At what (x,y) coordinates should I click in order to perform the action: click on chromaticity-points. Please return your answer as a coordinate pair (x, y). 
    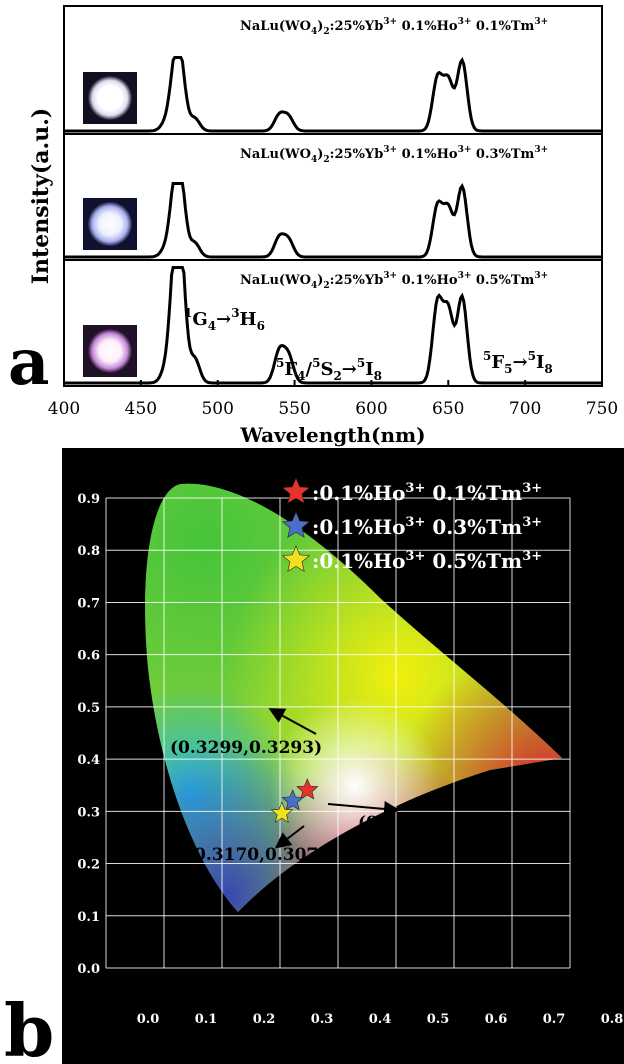
    Looking at the image, I should click on (294, 800).